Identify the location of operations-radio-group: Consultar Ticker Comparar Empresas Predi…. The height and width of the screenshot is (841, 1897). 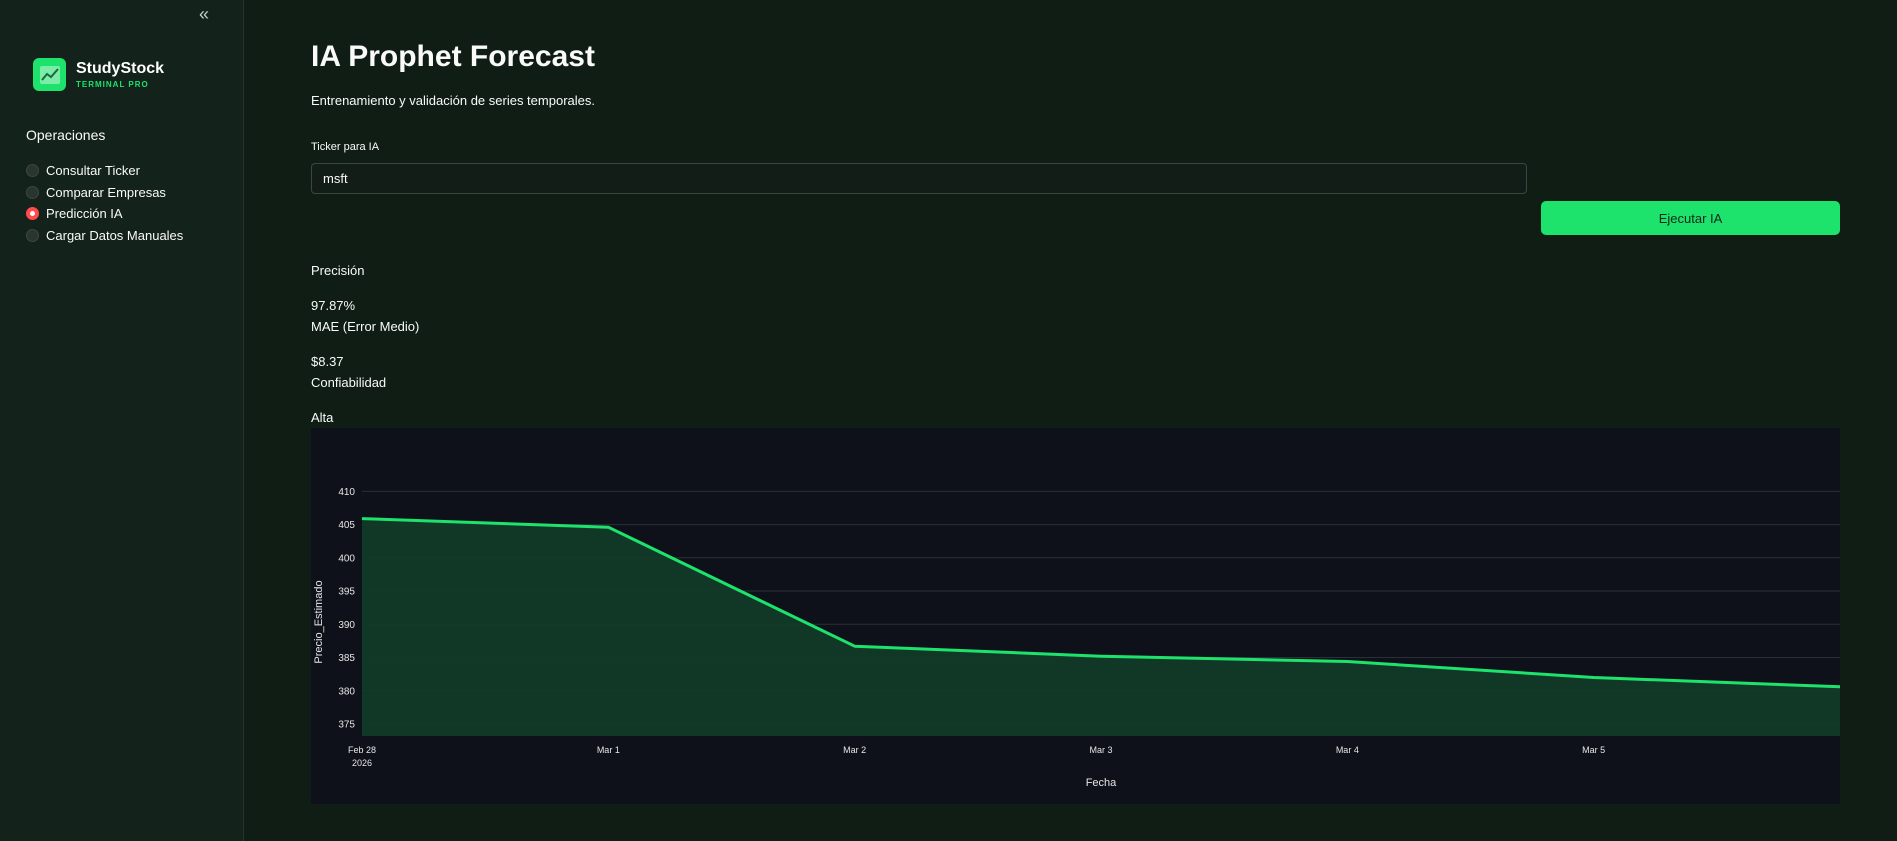
(104, 203).